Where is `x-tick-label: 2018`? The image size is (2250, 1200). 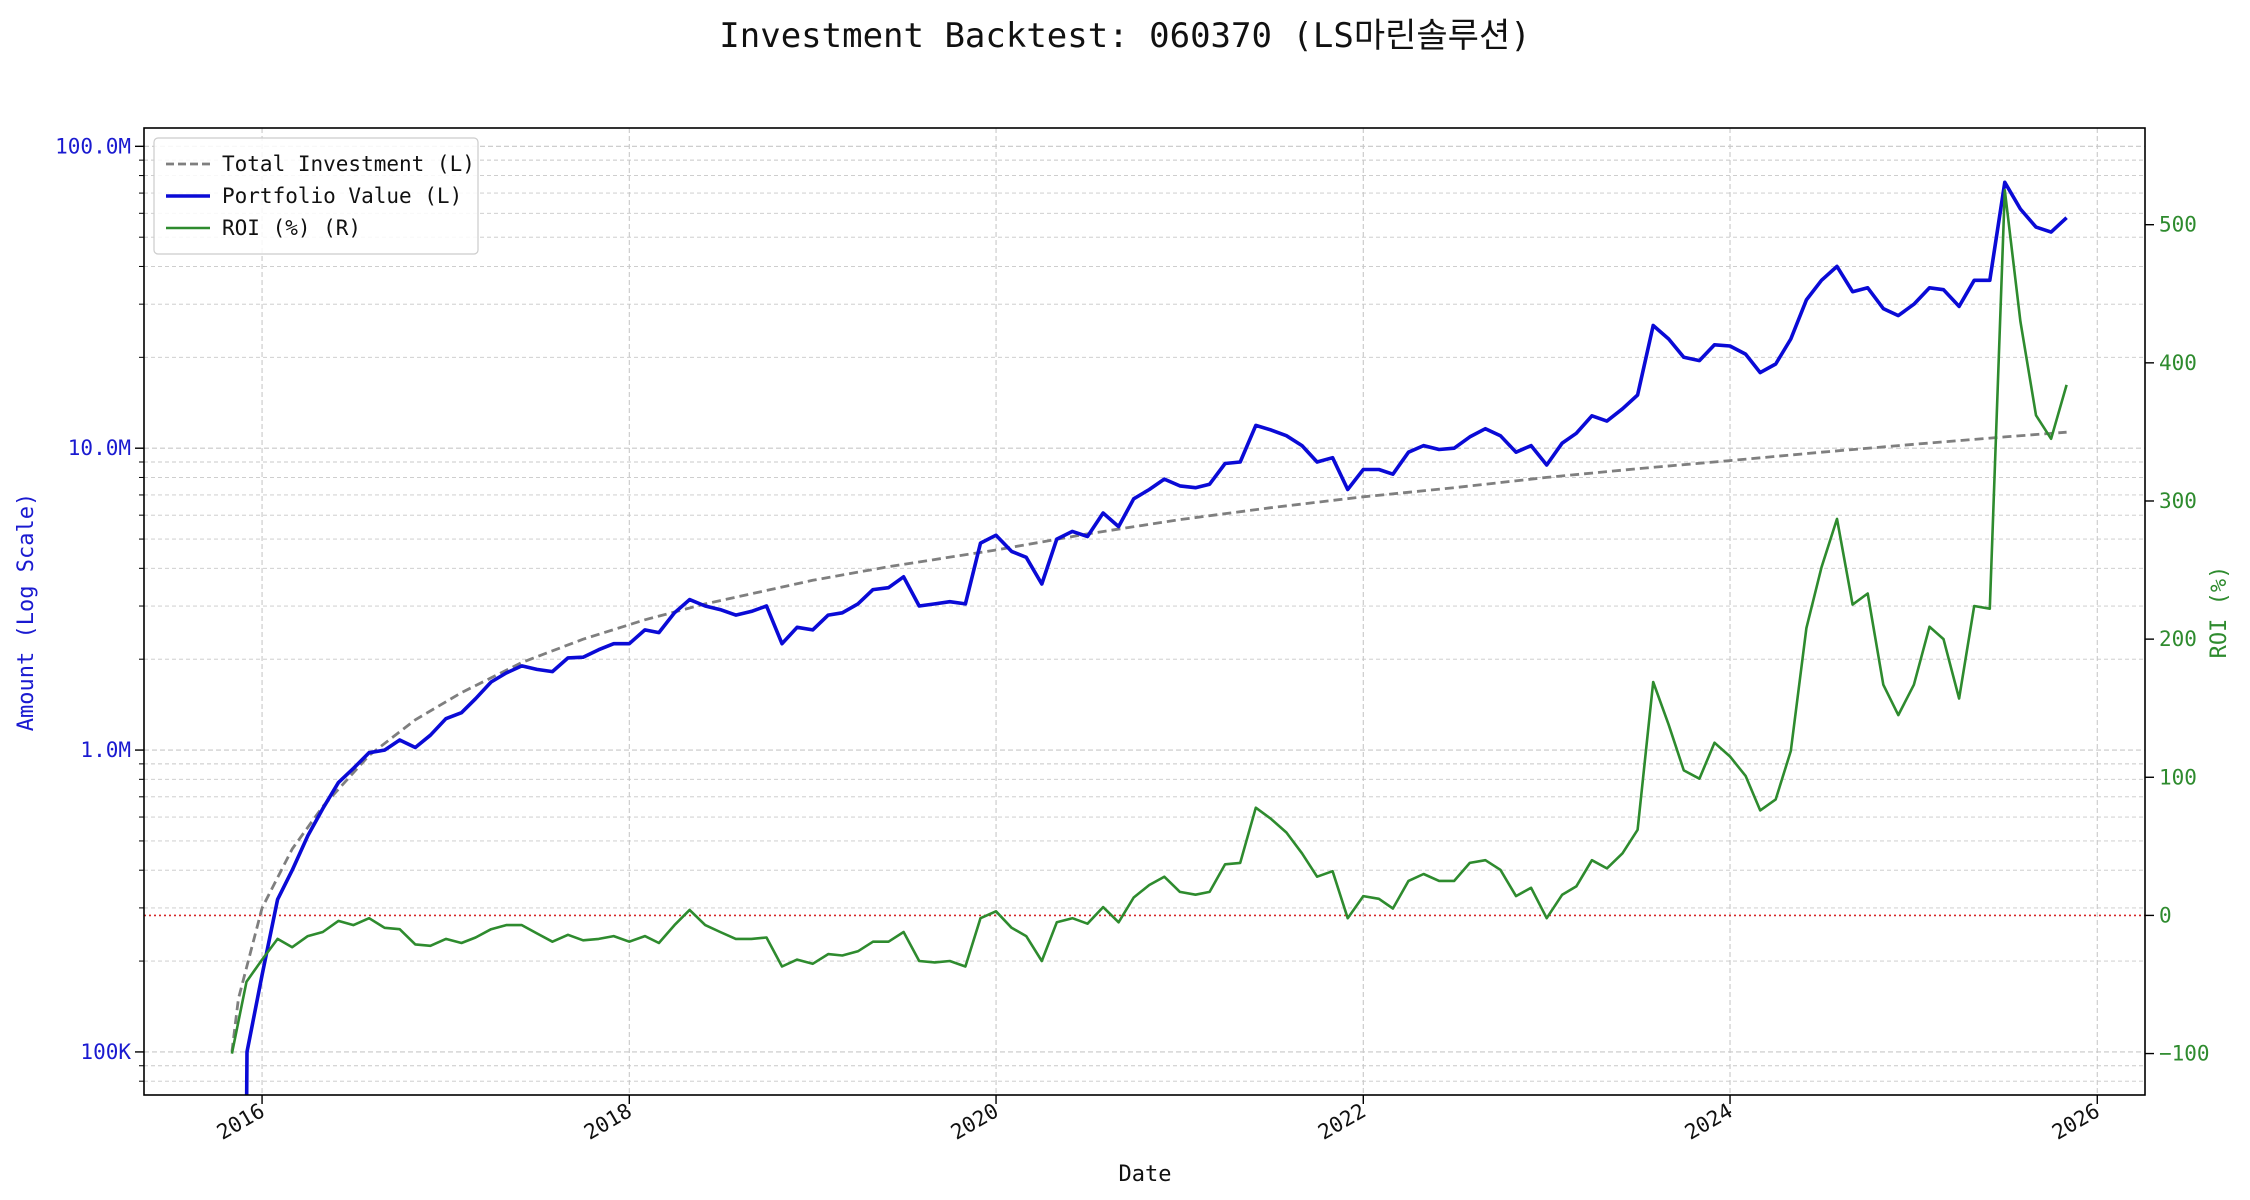
x-tick-label: 2018 is located at coordinates (608, 1122).